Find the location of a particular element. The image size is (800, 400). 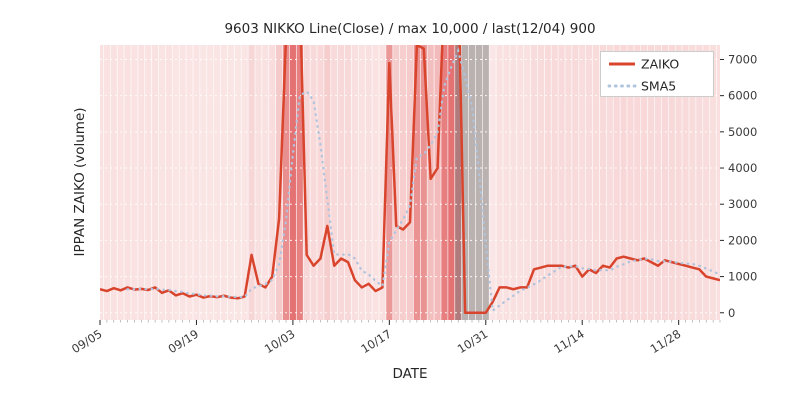

legend-label-zaiko: ZAIKO is located at coordinates (660, 64).